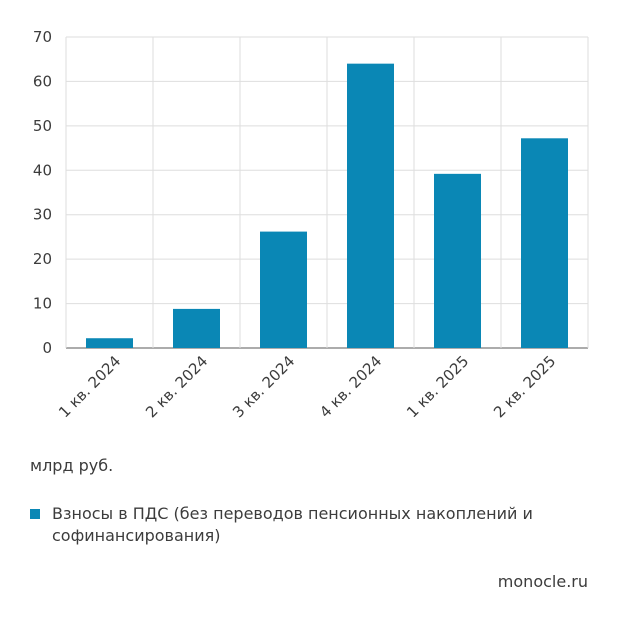 The height and width of the screenshot is (622, 620). I want to click on y-tick-label: 40, so click(42, 170).